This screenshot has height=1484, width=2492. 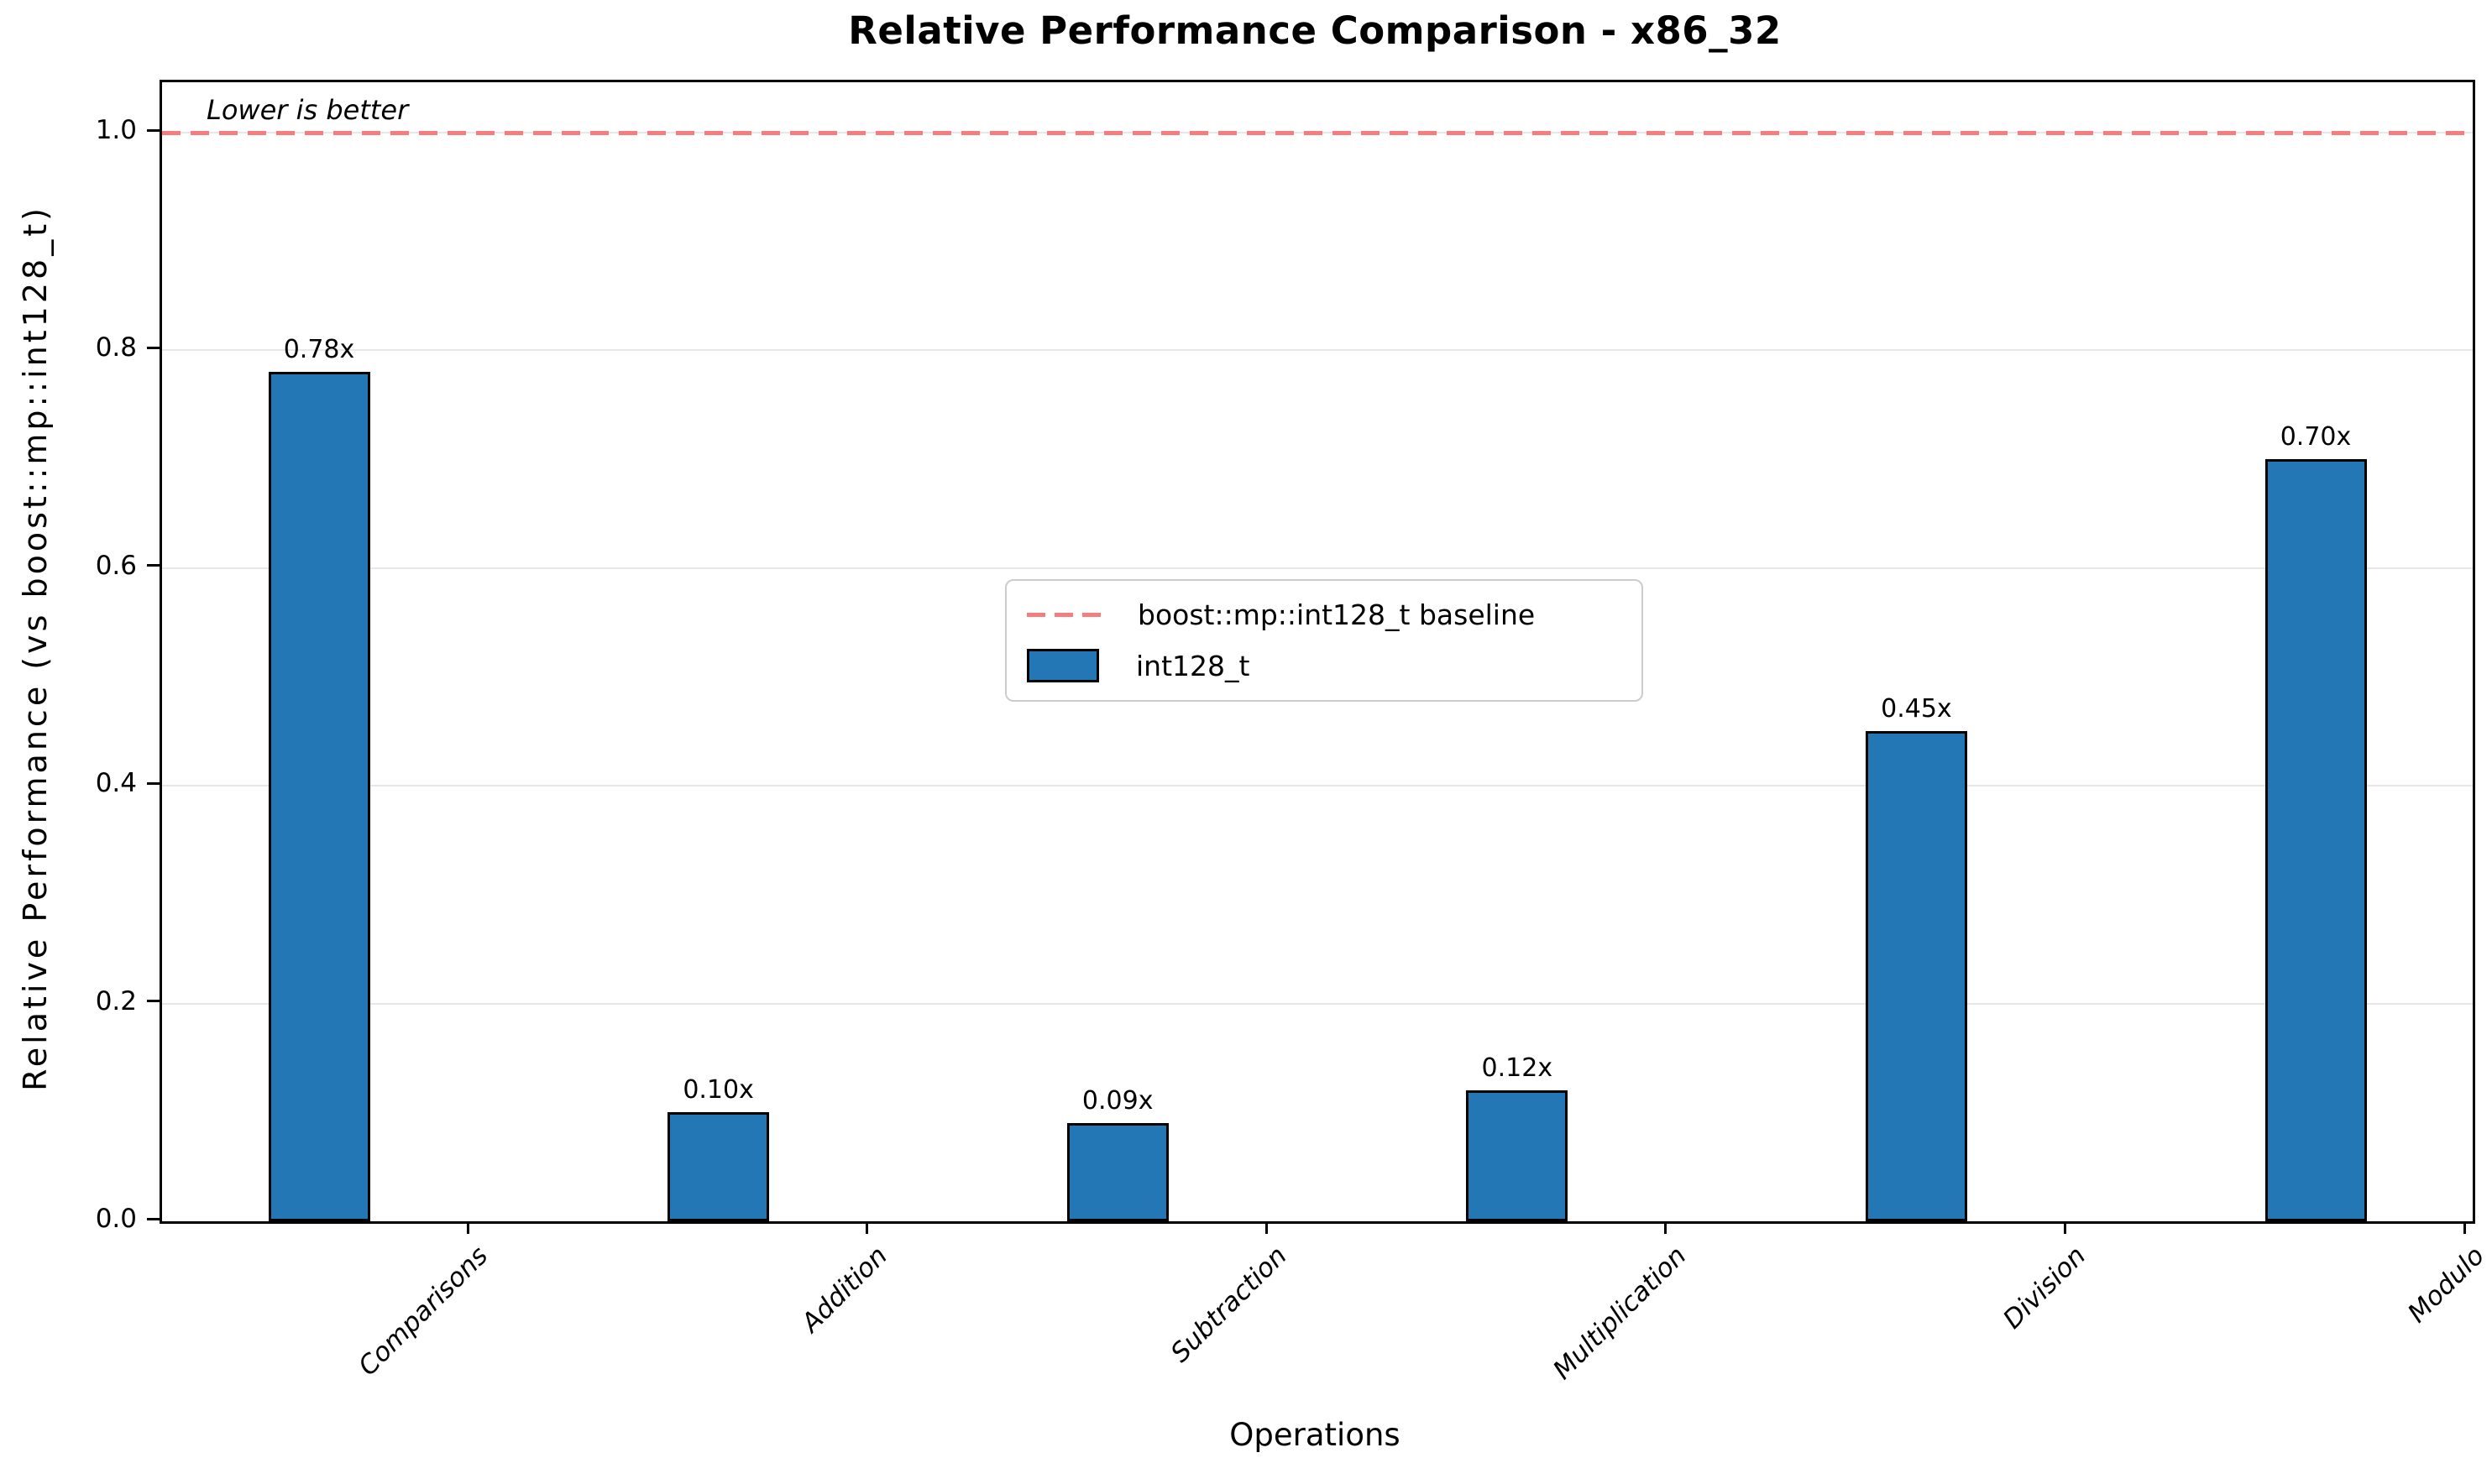 What do you see at coordinates (1517, 1068) in the screenshot?
I see `bar-value-label-multiplication: 0.12x` at bounding box center [1517, 1068].